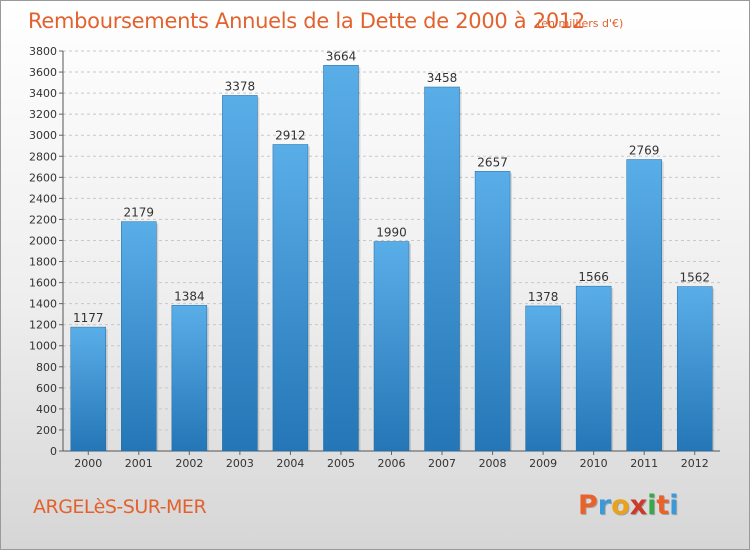 Image resolution: width=750 pixels, height=550 pixels. Describe the element at coordinates (43, 240) in the screenshot. I see `y-tick-label: 2000` at that location.